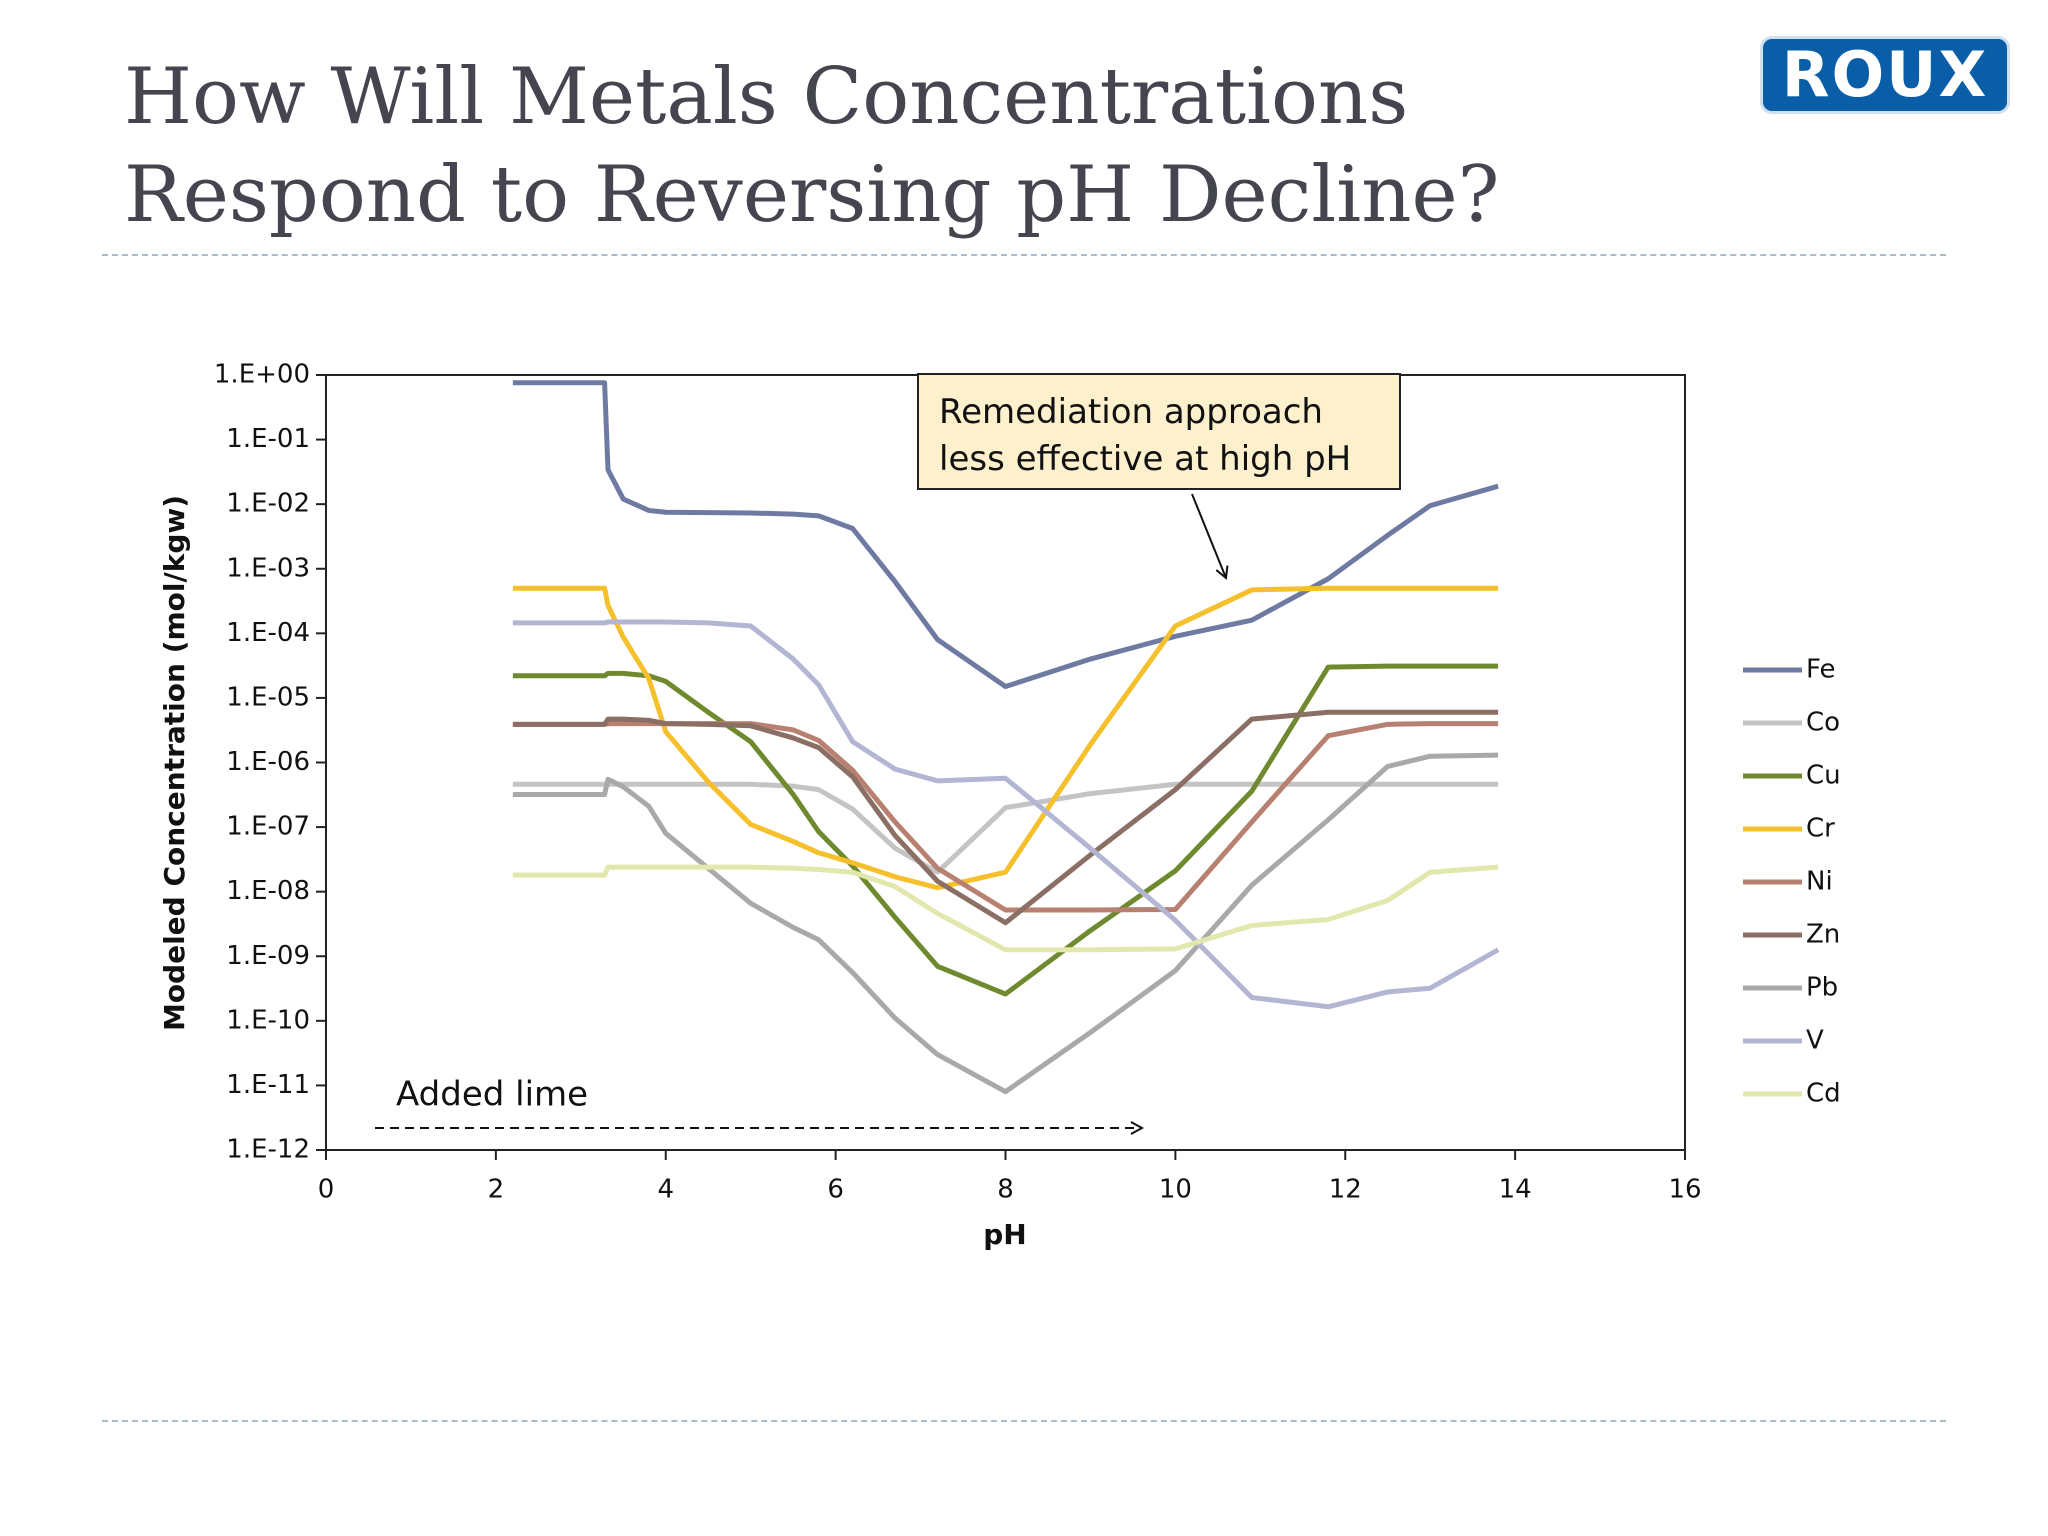 This screenshot has width=2048, height=1536. Describe the element at coordinates (1345, 1190) in the screenshot. I see `x-tick-label: 12` at that location.